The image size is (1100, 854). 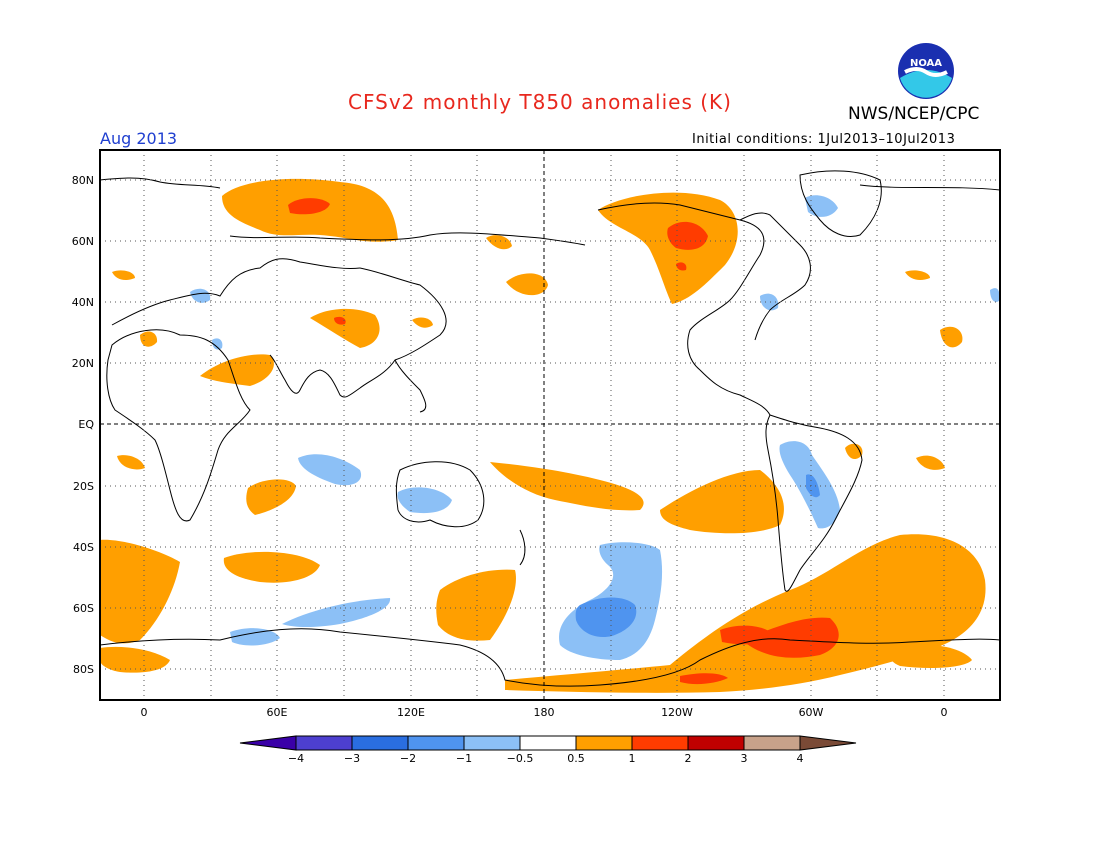 What do you see at coordinates (83, 363) in the screenshot?
I see `lat-label: 20N` at bounding box center [83, 363].